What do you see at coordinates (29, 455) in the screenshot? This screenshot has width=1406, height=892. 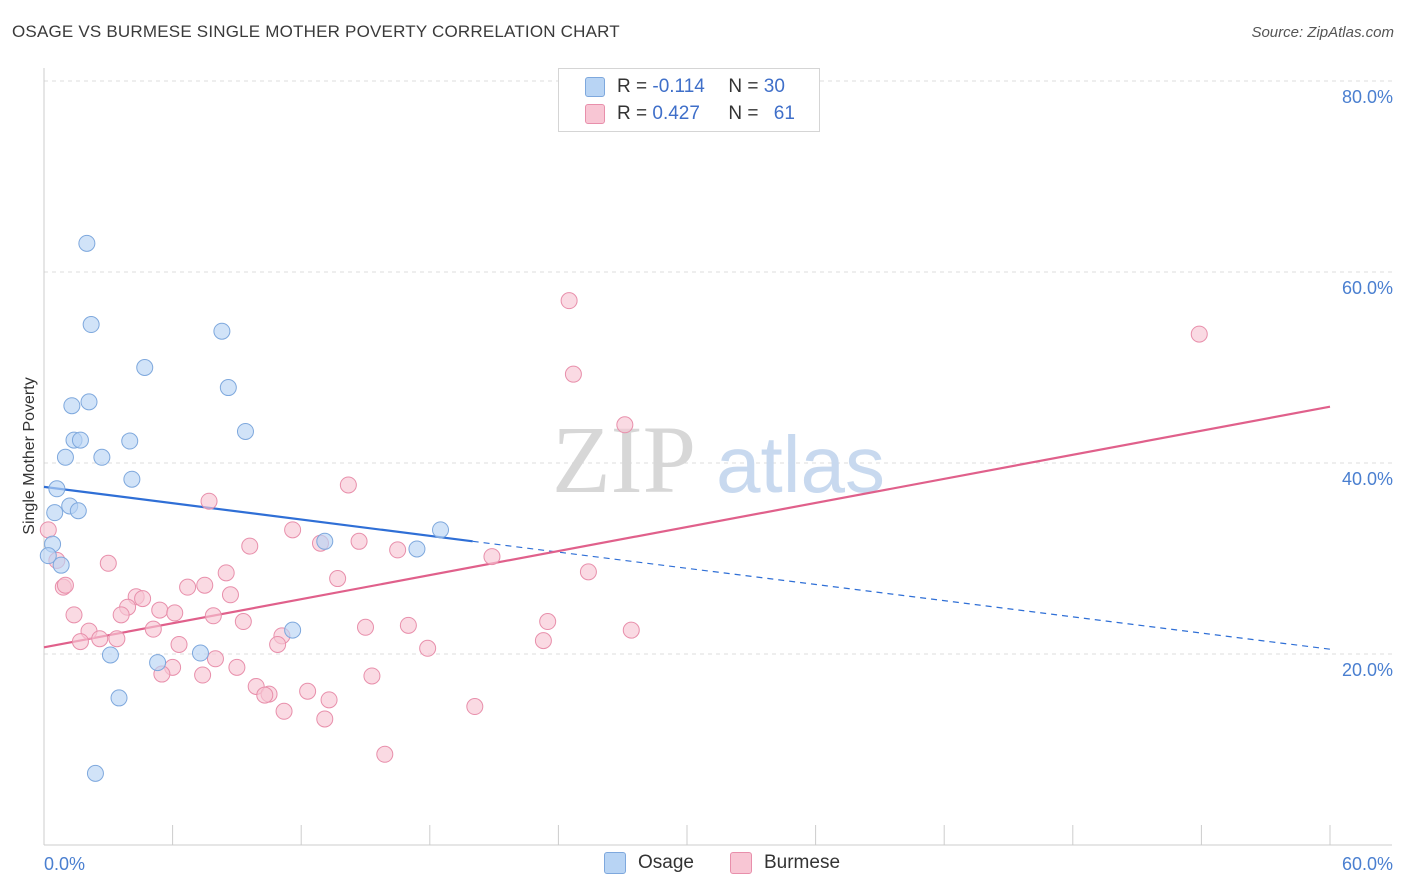 I see `y-axis-label: Single Mother Poverty` at bounding box center [29, 455].